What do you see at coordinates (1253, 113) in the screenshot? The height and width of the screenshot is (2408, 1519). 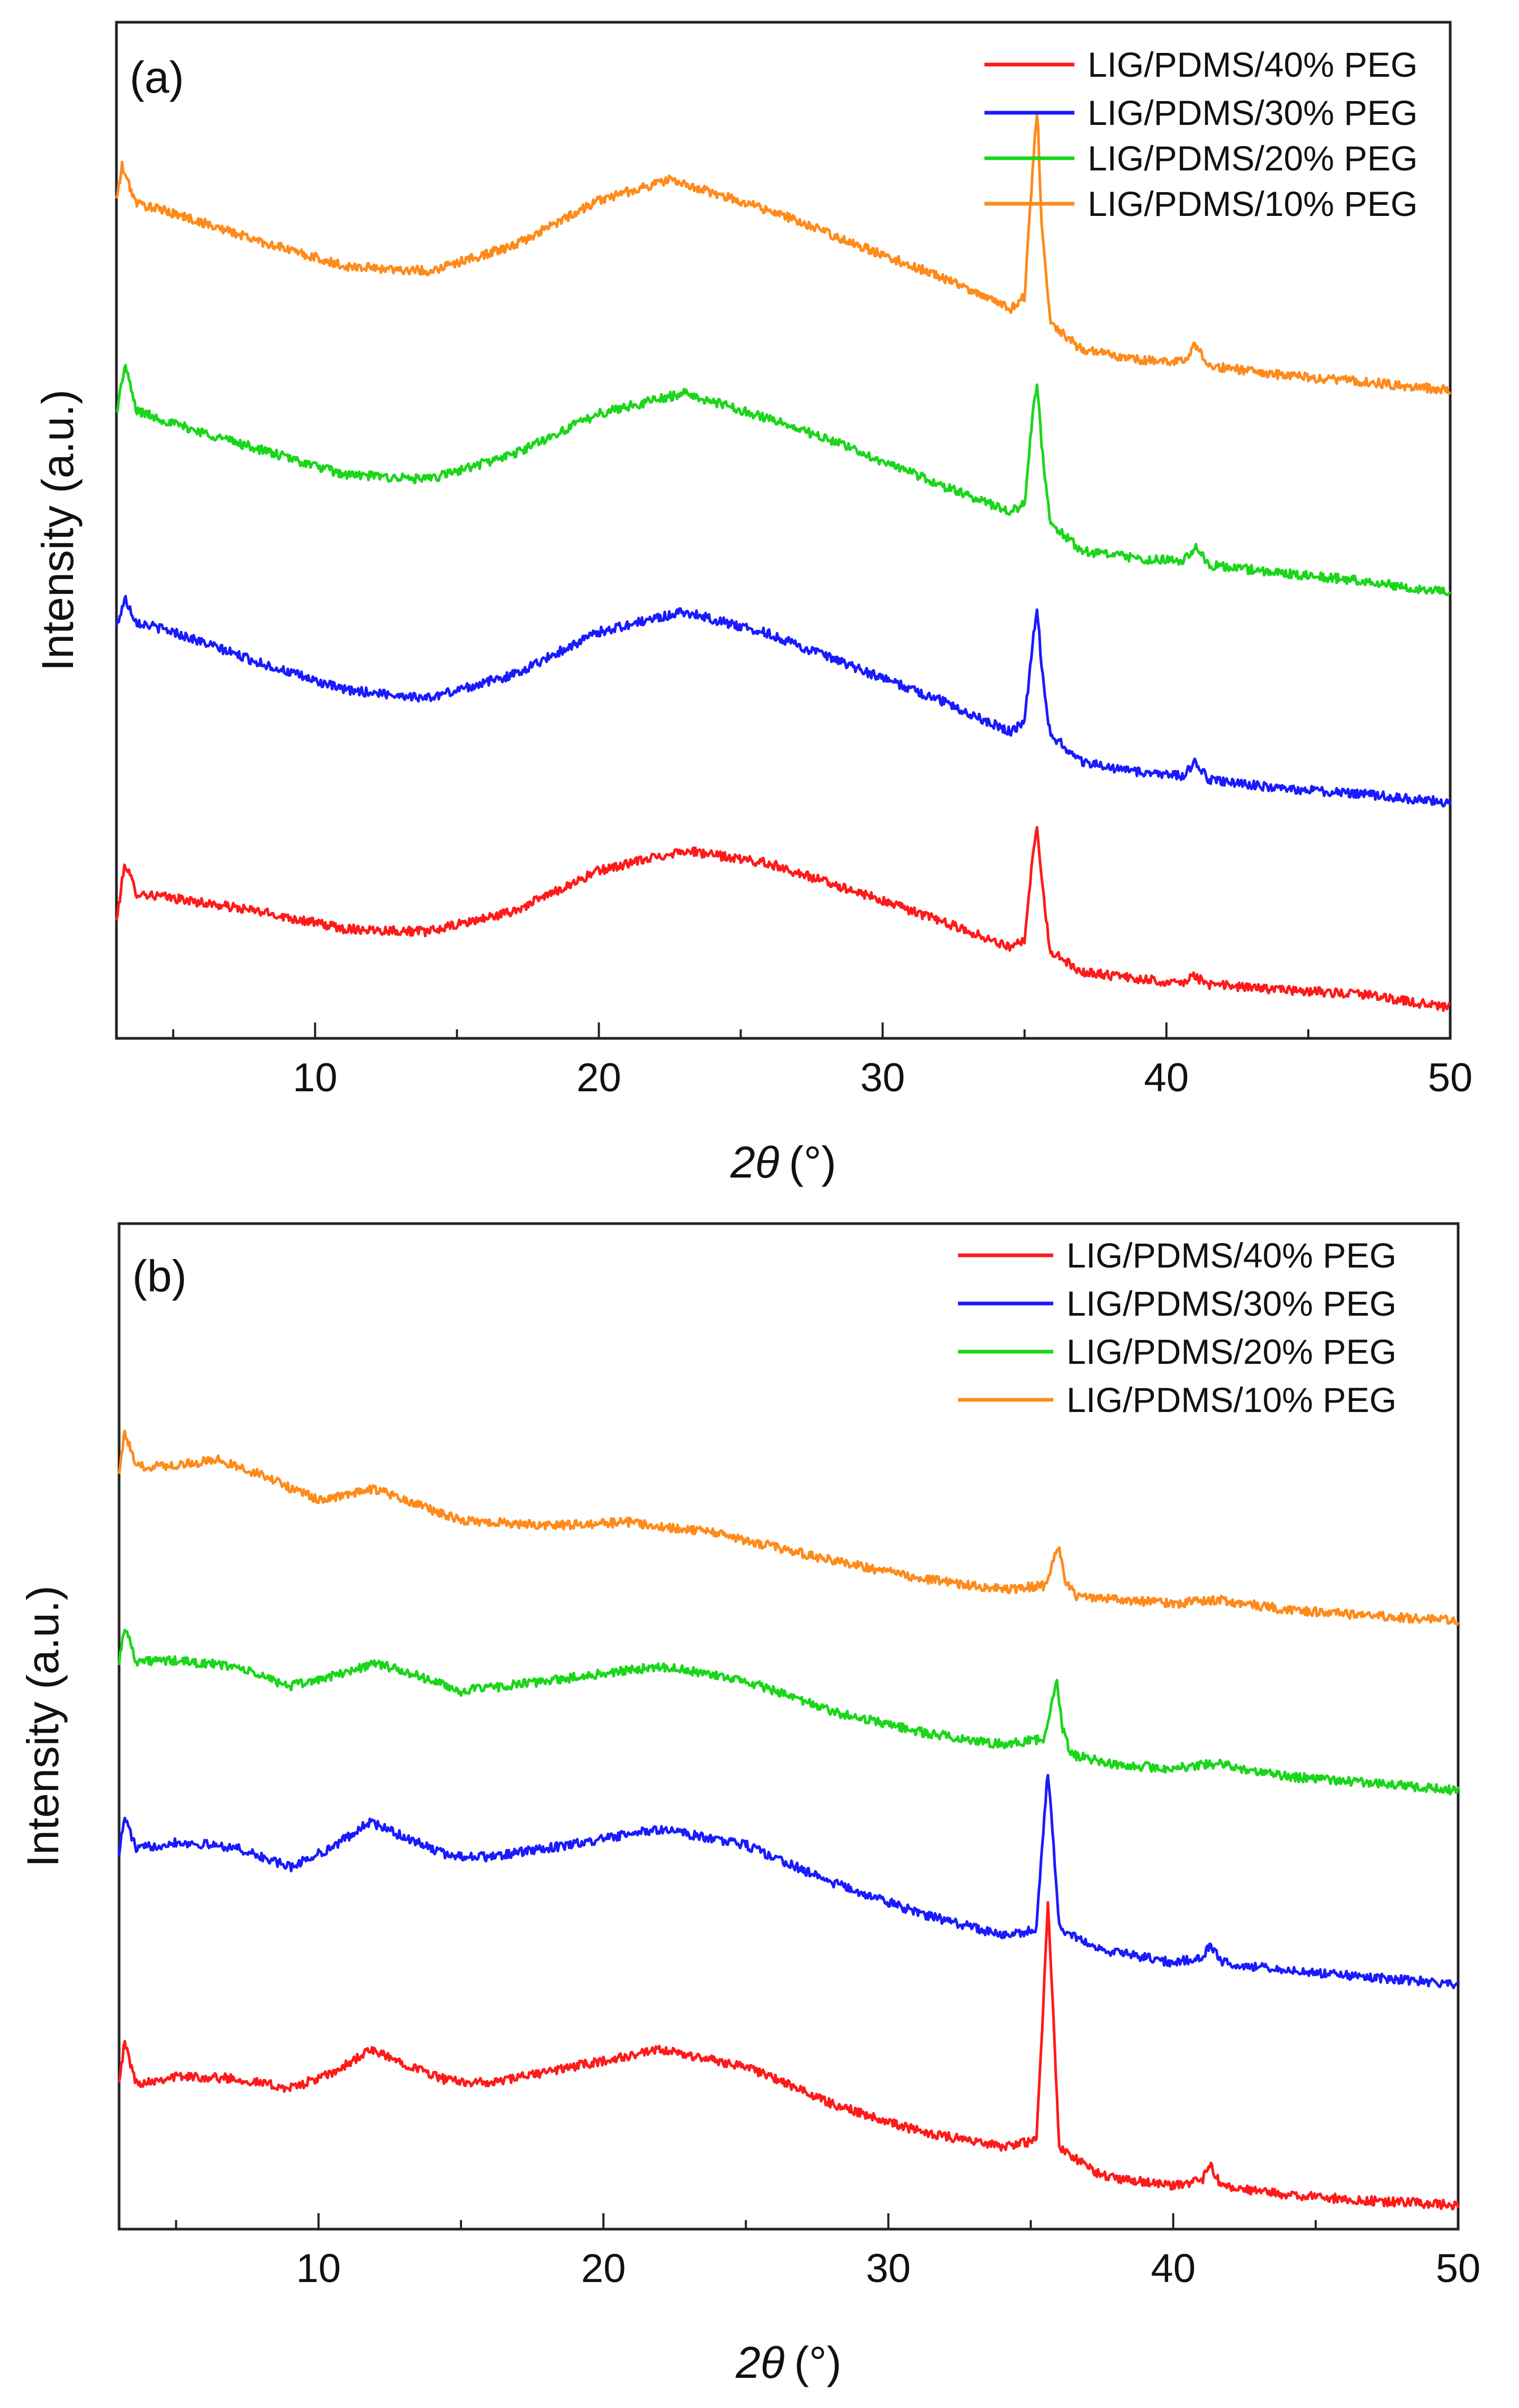 I see `panel-a-legend-label-30: LIG/PDMS/30% PEG` at bounding box center [1253, 113].